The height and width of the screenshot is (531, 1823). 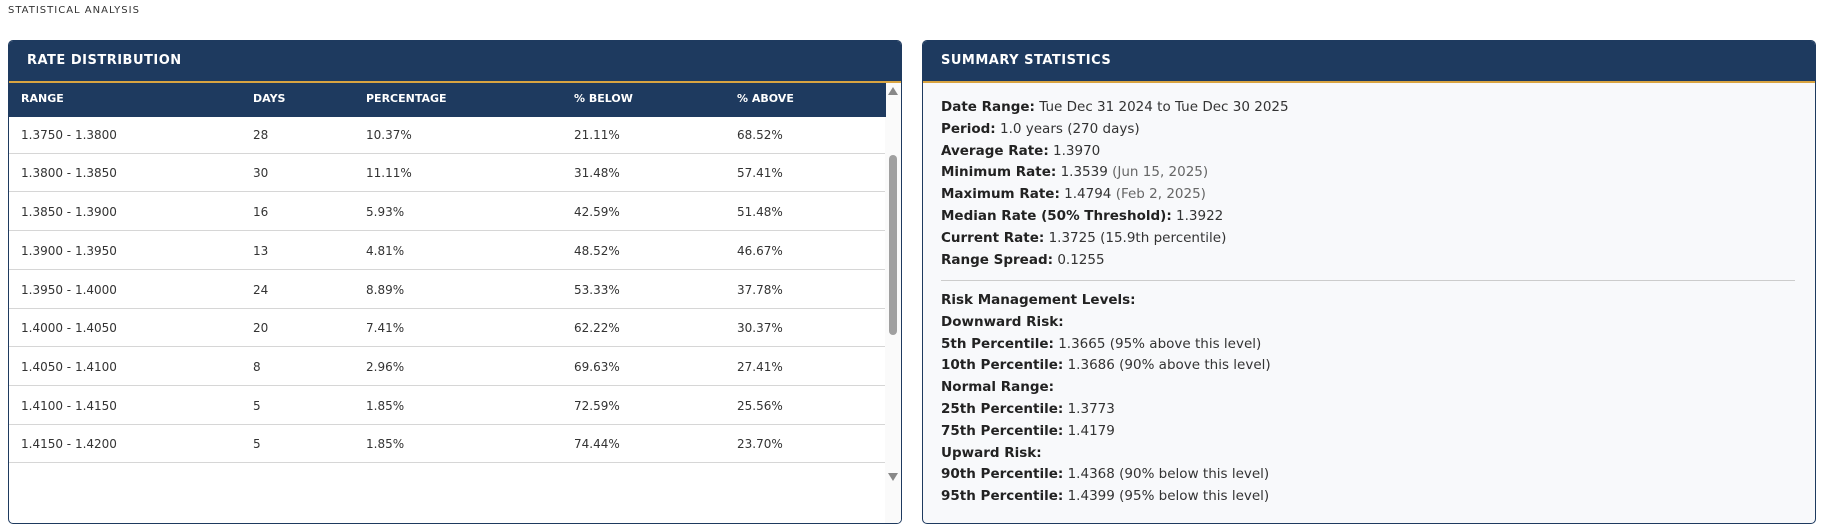 What do you see at coordinates (597, 173) in the screenshot?
I see `table-cell: 31.48%` at bounding box center [597, 173].